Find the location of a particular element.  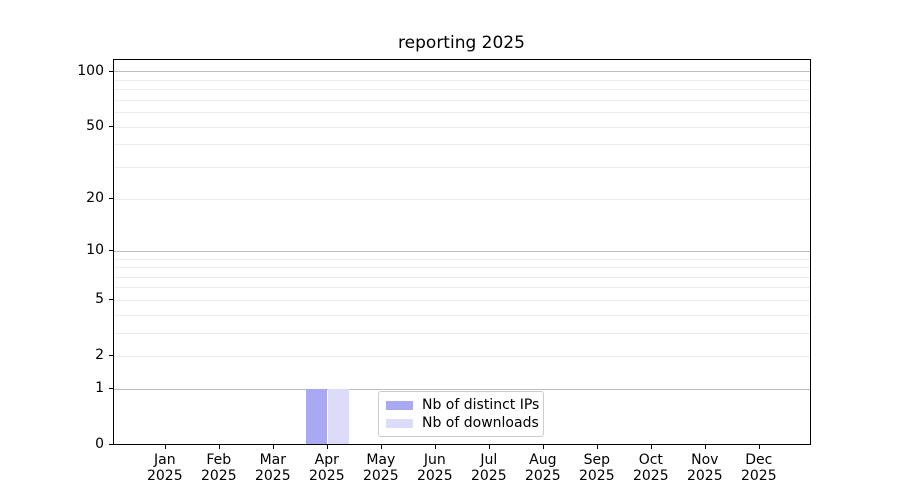

x-tick-label: Apr 2025 is located at coordinates (327, 468).